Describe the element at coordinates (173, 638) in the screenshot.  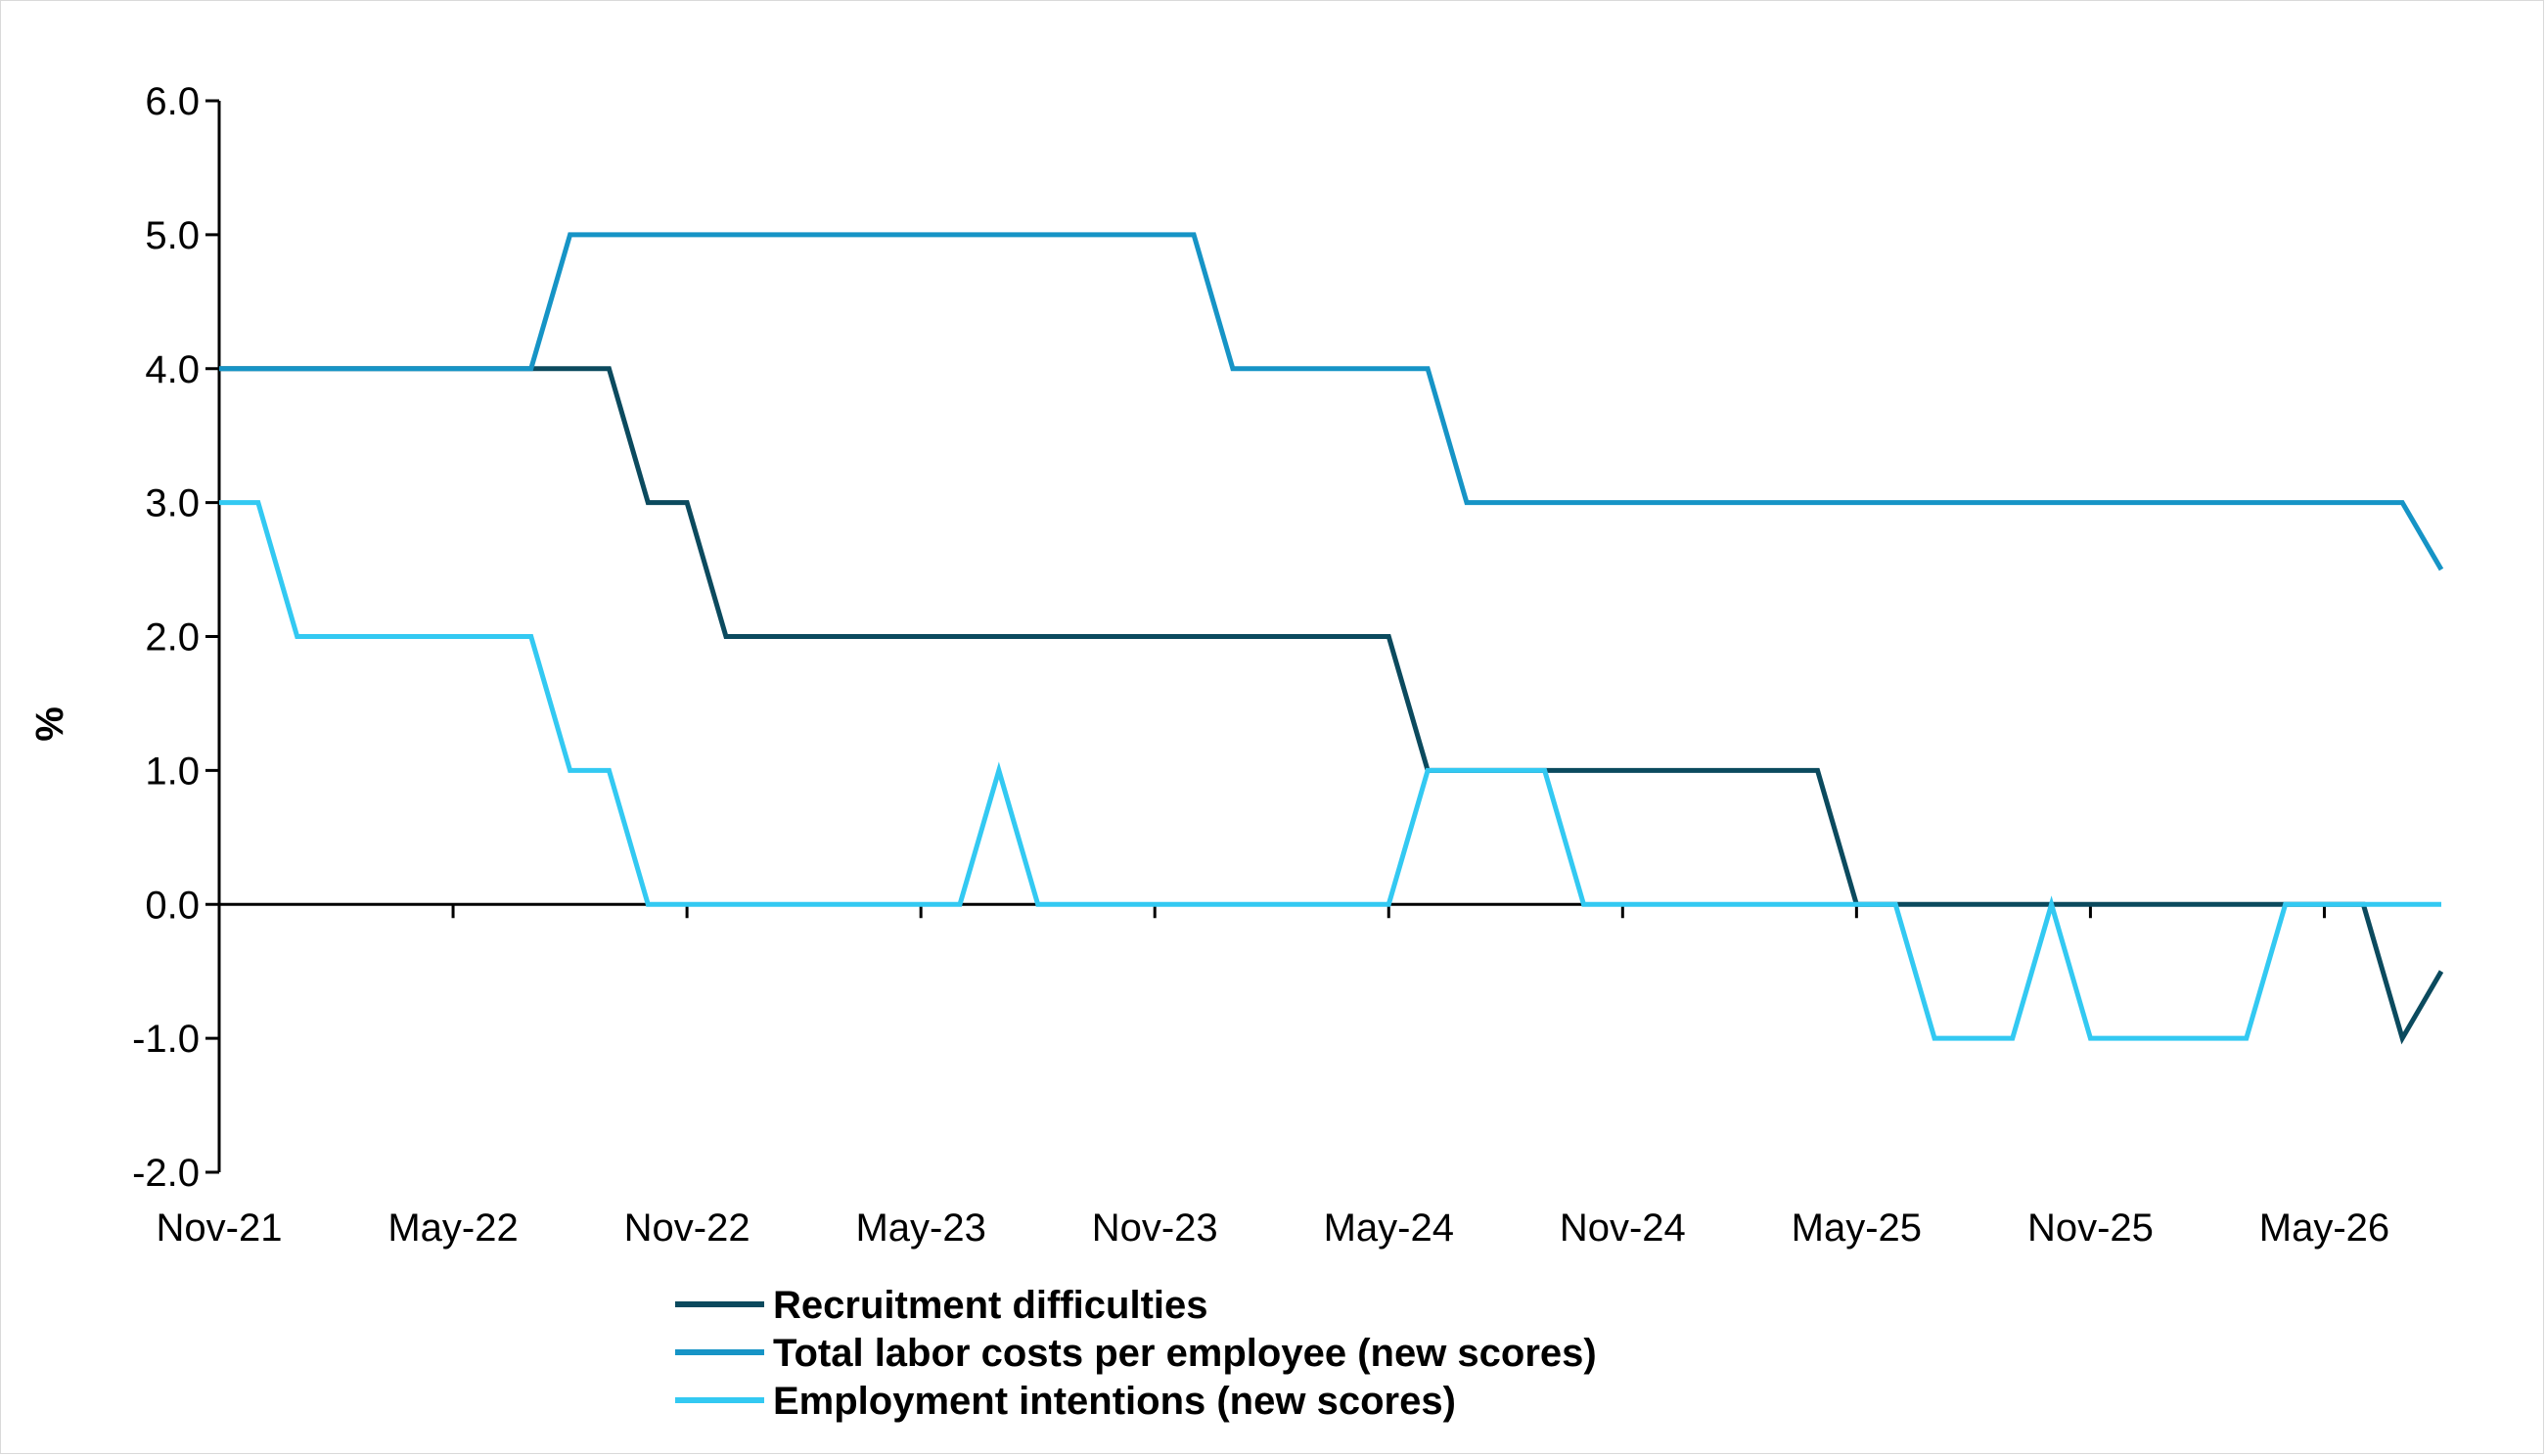
I see `y-tick-label: 2.0` at that location.